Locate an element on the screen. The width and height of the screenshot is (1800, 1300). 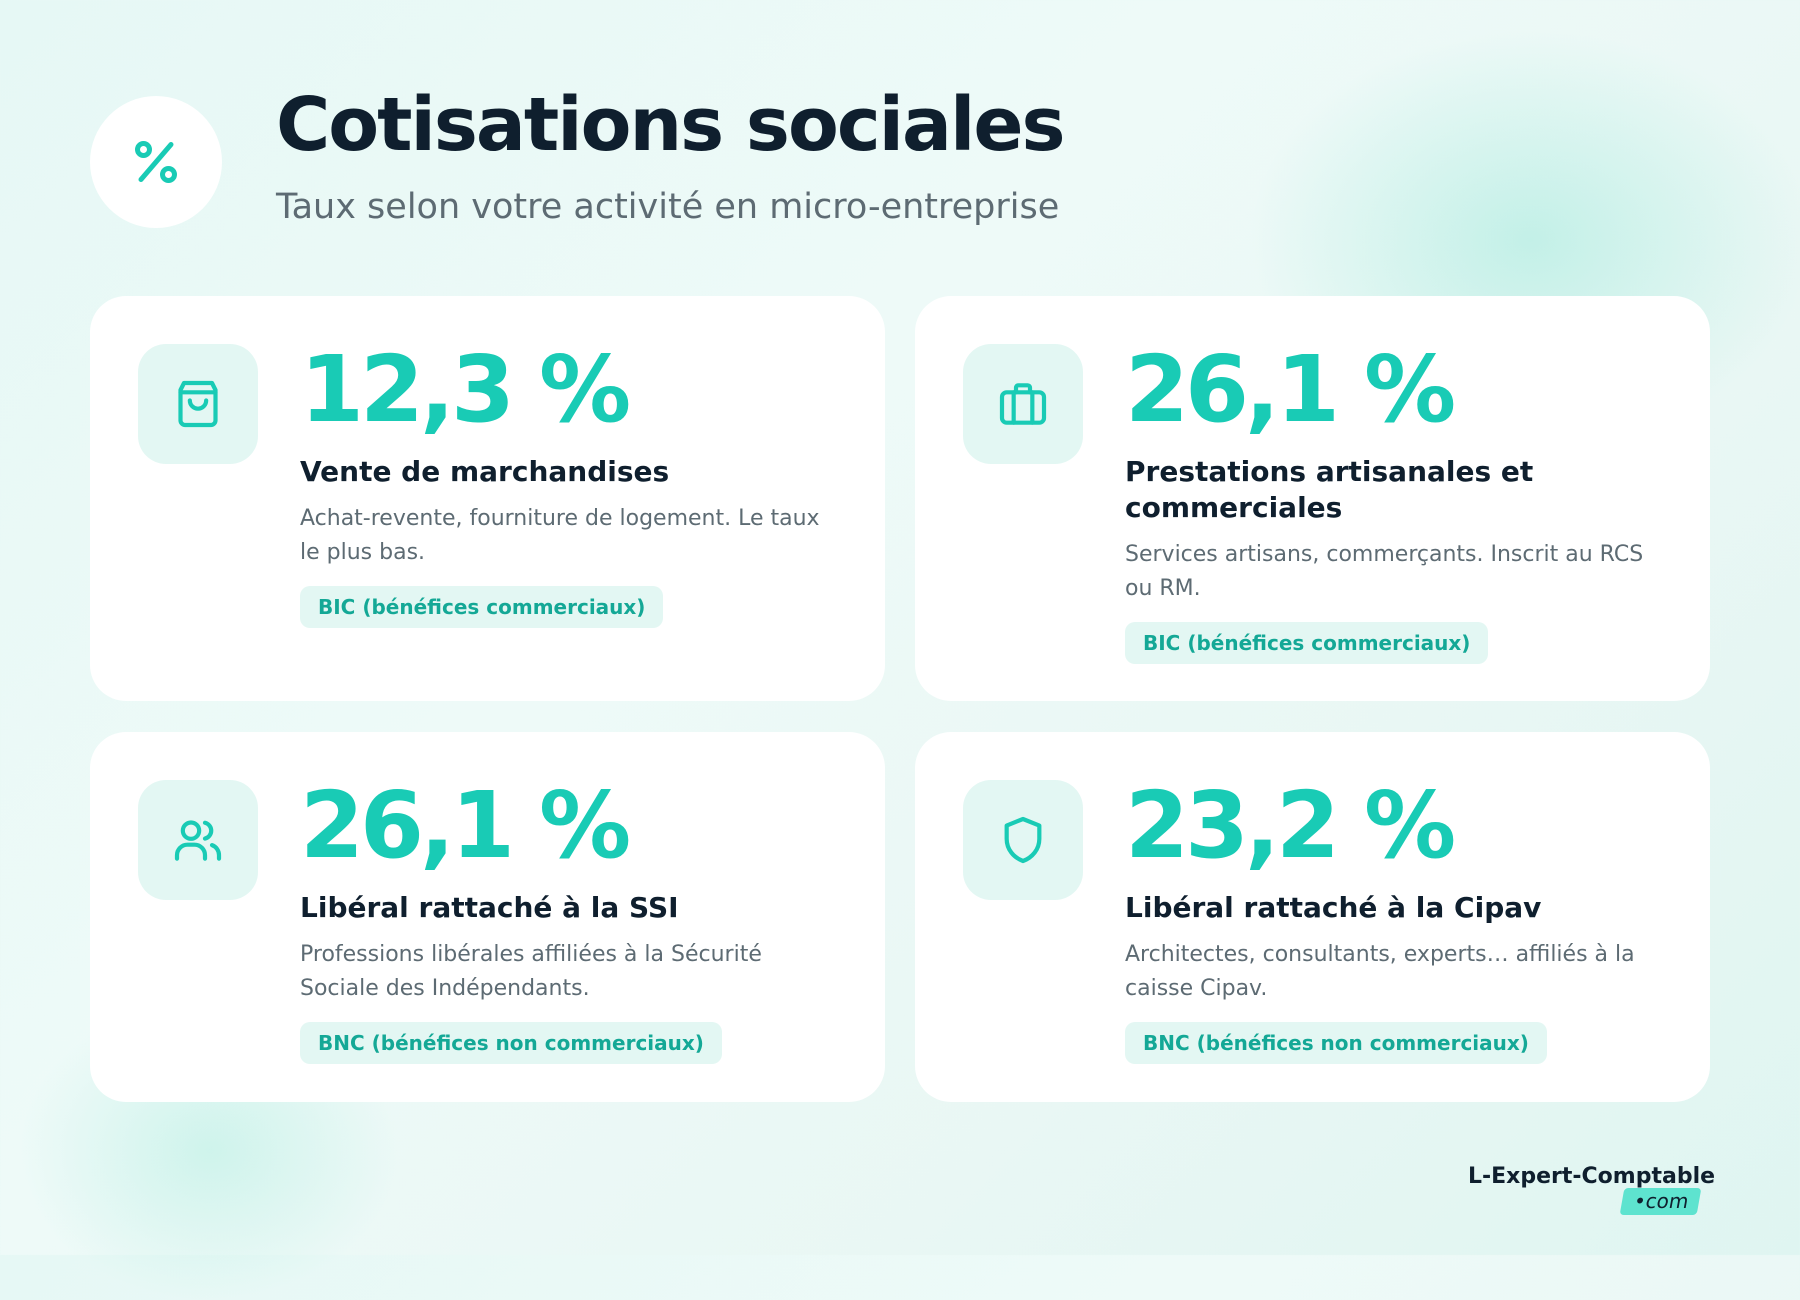
shopping-bag-icon is located at coordinates (198, 404).